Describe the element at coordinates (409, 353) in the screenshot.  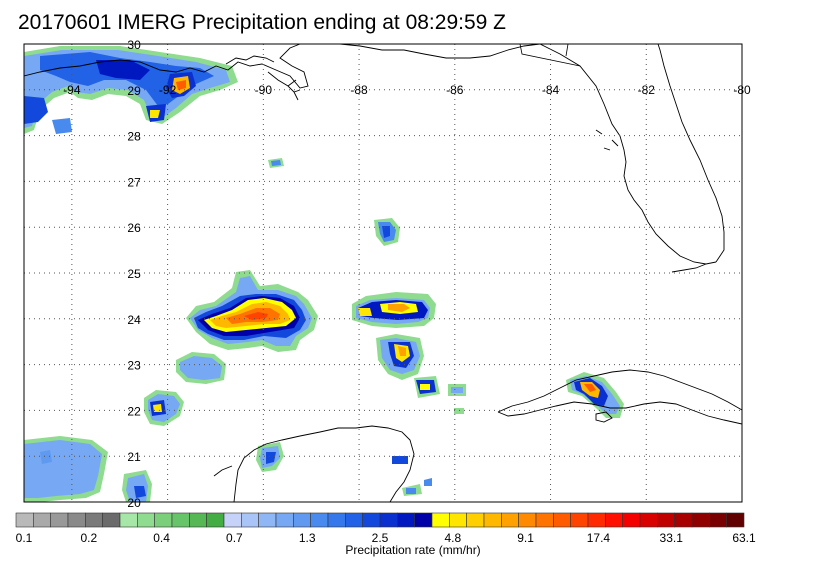
I see `precip-cell-east-central` at that location.